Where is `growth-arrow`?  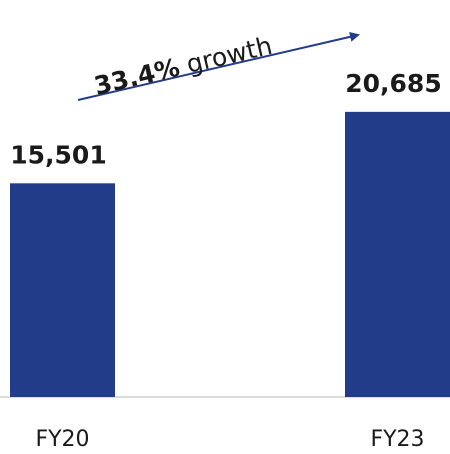
growth-arrow is located at coordinates (218, 66).